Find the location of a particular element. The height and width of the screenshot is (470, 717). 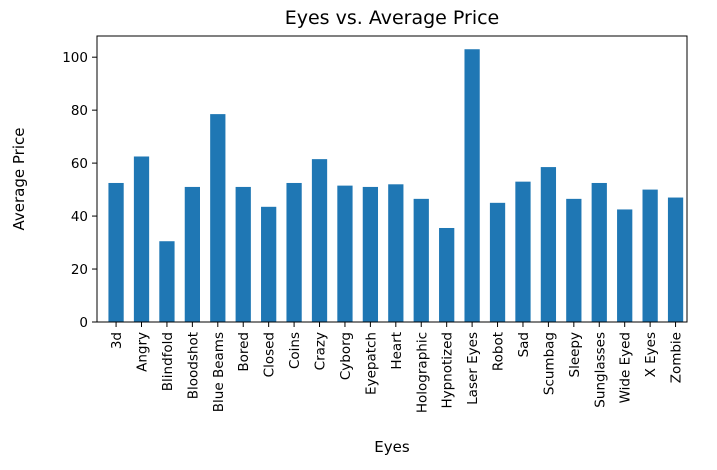

y-axis: 0 20 40 60 80 100 is located at coordinates (79, 190).